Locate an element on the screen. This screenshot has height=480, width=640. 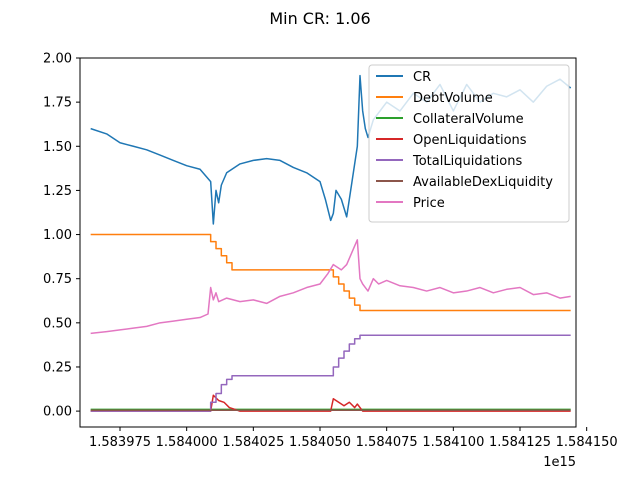
series-line-openliquidations is located at coordinates (330, 403).